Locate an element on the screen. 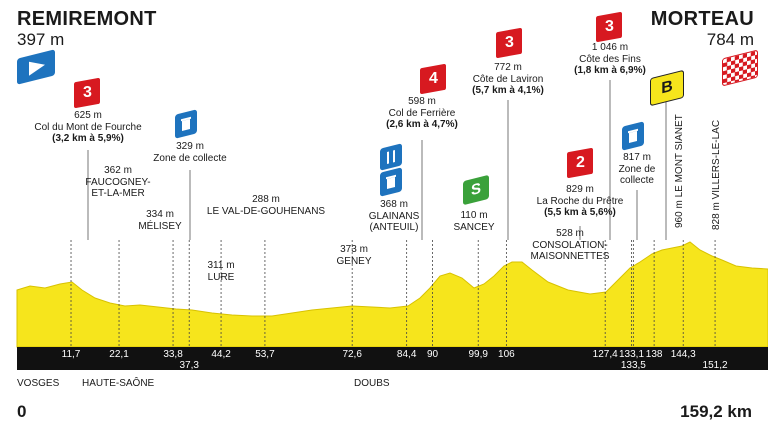  climb-detail: (3,2 km à 5,9%) is located at coordinates (88, 138).